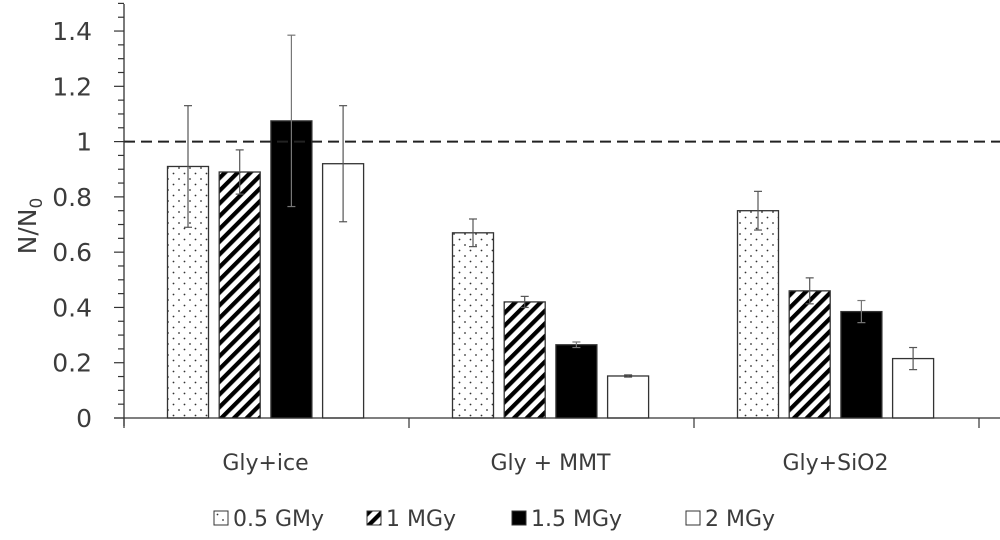 This screenshot has width=1000, height=540. Describe the element at coordinates (30, 226) in the screenshot. I see `y-axis-title: N/N0` at that location.